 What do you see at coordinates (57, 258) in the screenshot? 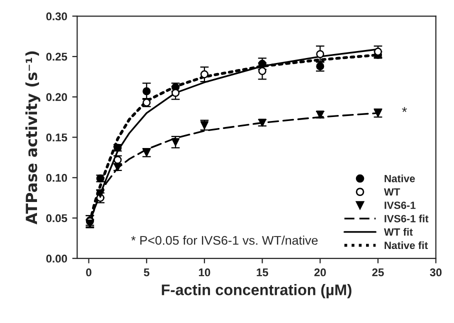
I see `y-tick-label: 0.00` at bounding box center [57, 258].